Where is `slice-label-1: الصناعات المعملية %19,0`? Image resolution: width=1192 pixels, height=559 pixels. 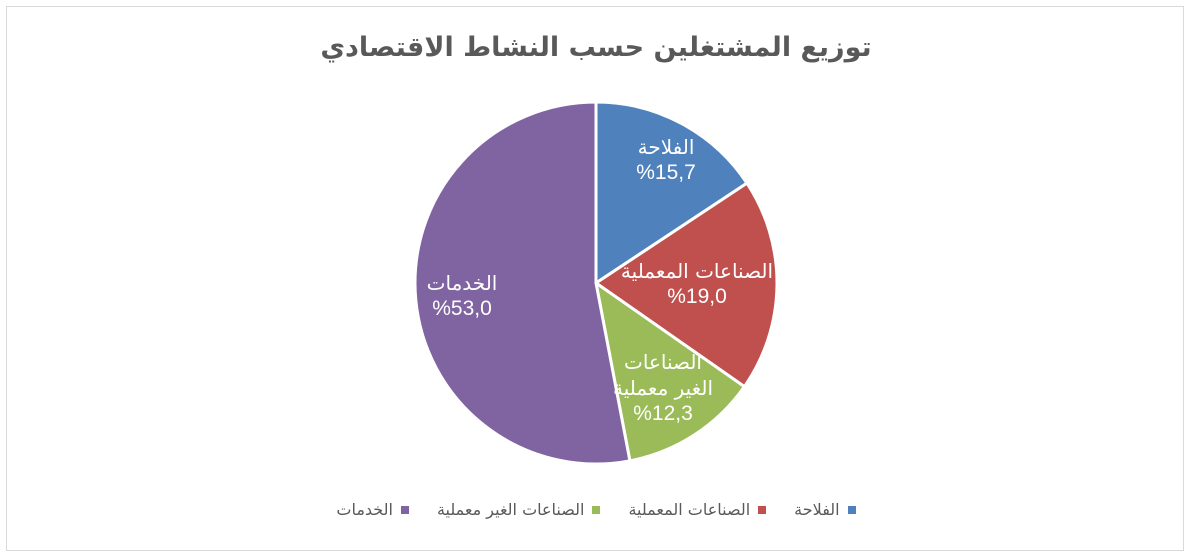 slice-label-1: الصناعات المعملية %19,0 is located at coordinates (697, 284).